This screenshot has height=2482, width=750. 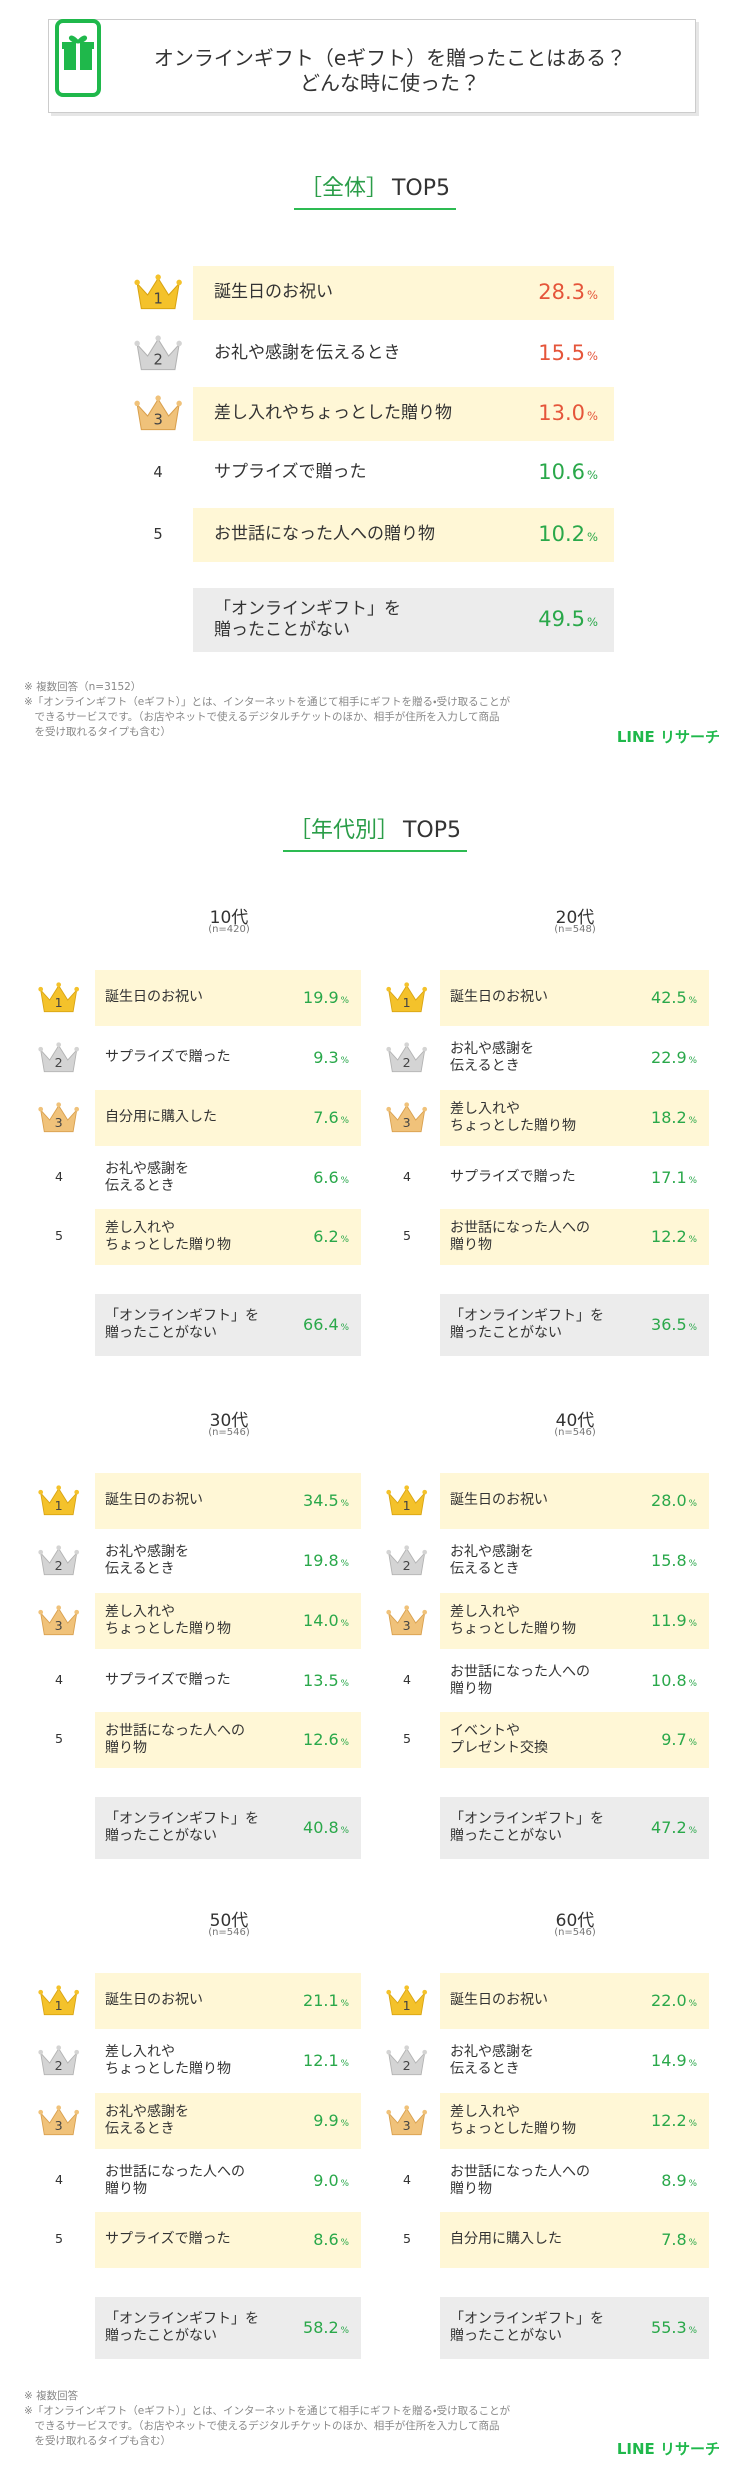 I want to click on heading-inner: ［年代別］ TOP5, so click(x=375, y=832).